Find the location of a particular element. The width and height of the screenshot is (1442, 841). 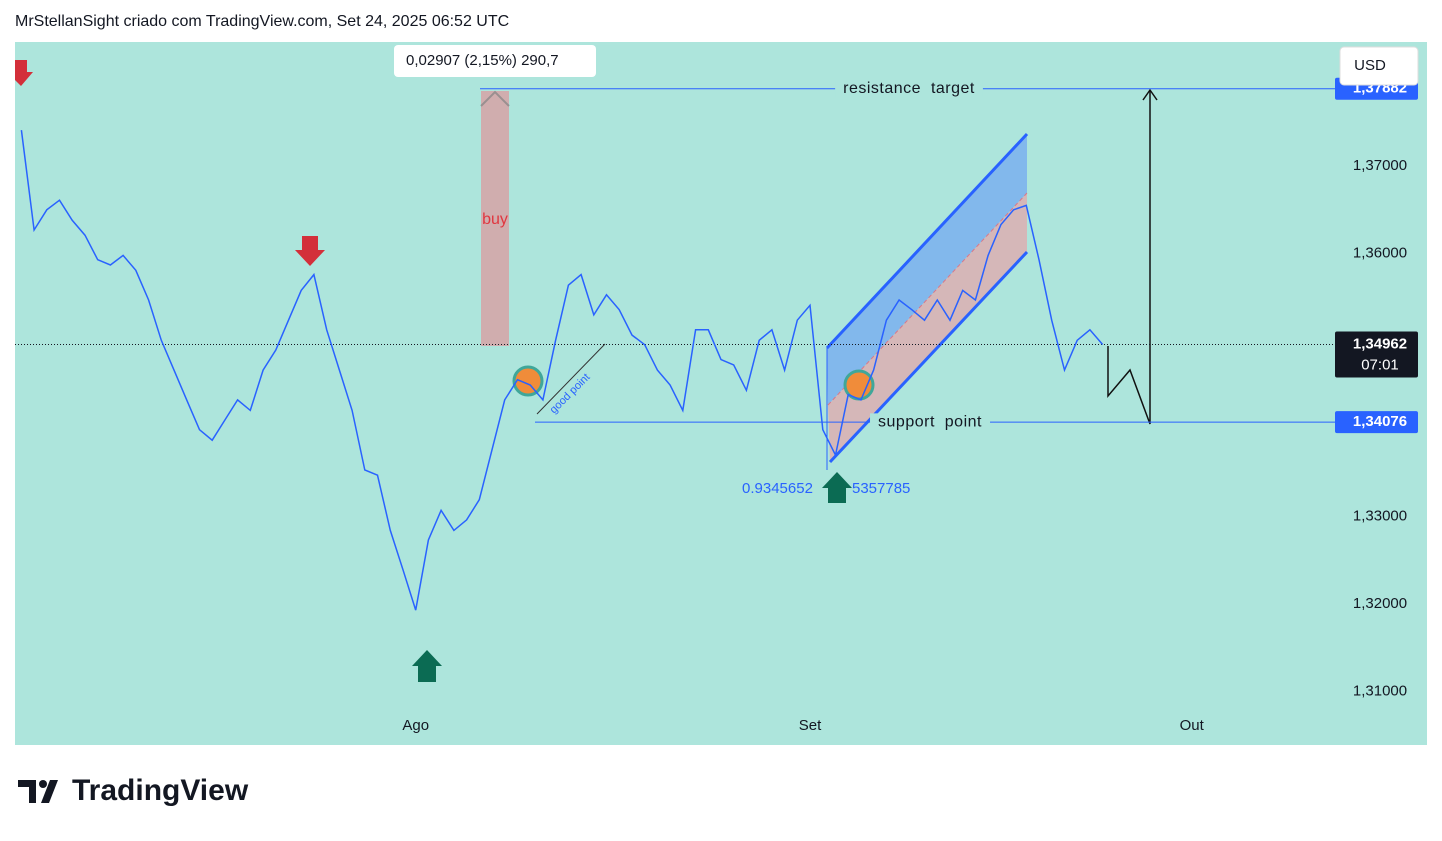

projection is located at coordinates (1129, 258).